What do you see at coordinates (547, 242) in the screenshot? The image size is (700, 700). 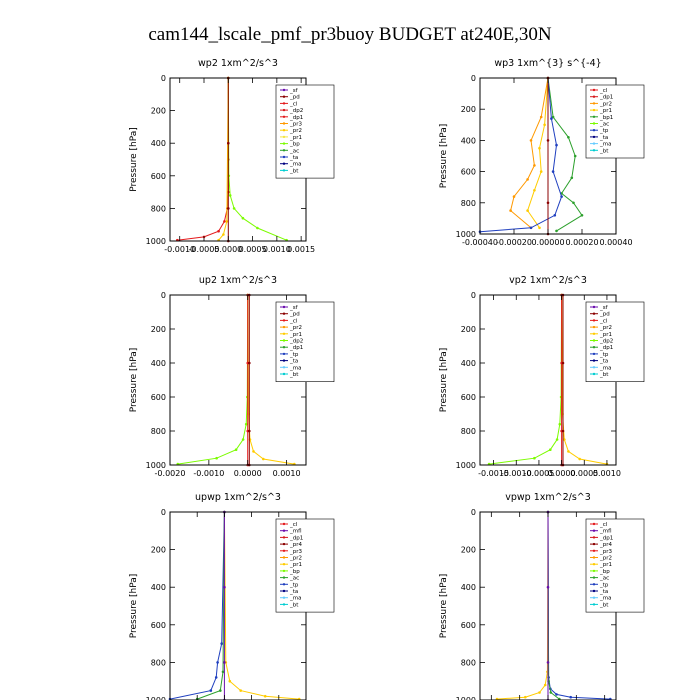 I see `x-tick-label: 0.00000` at bounding box center [547, 242].